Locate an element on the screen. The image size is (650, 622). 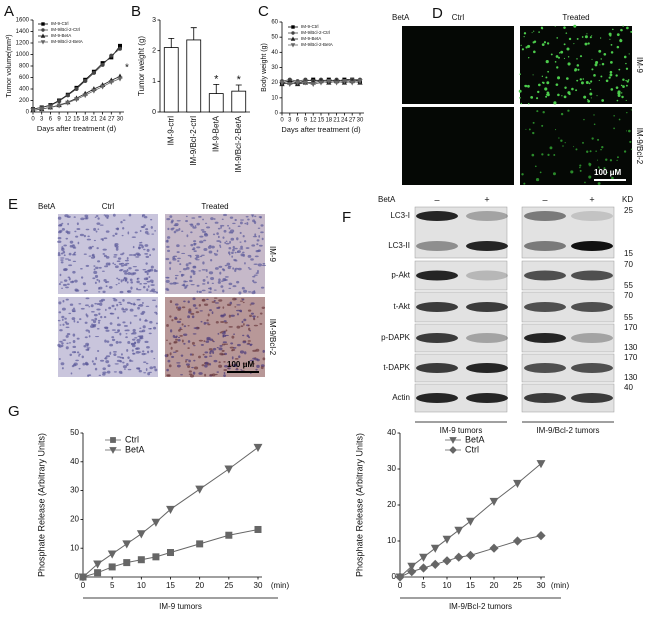
protein-label: Actin is located at coordinates (401, 397).